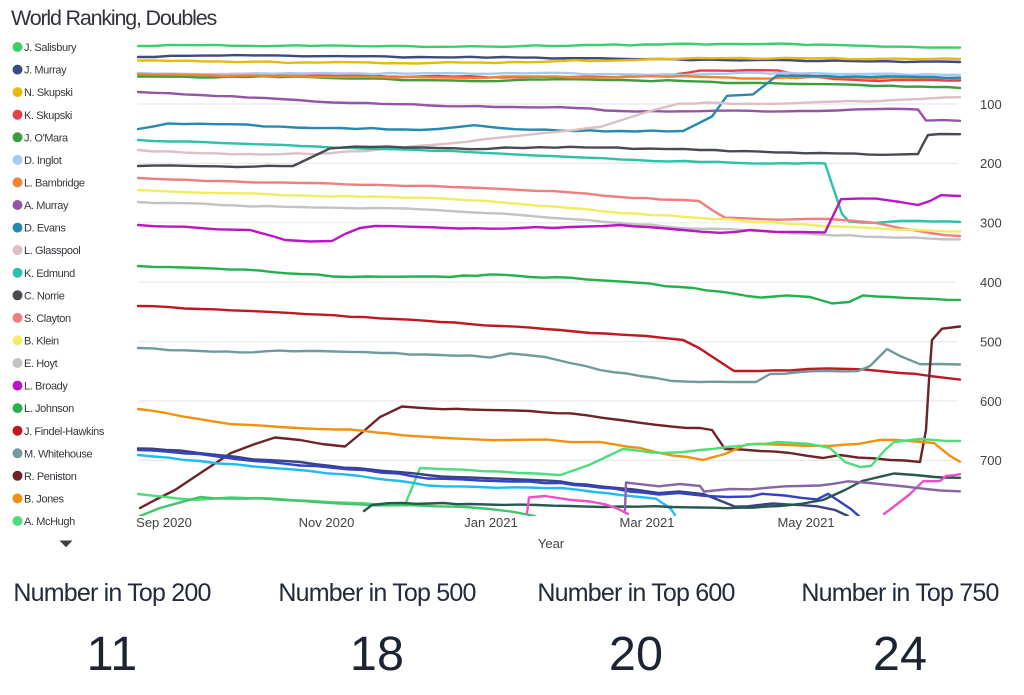 Image resolution: width=1024 pixels, height=695 pixels. What do you see at coordinates (44, 296) in the screenshot?
I see `svg-text: C. Norrie` at bounding box center [44, 296].